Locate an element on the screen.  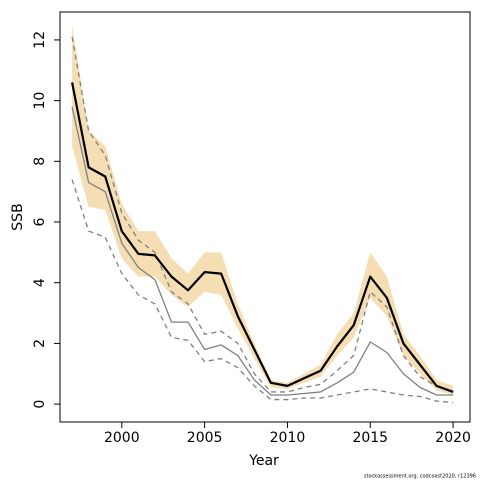
x-tick-label: 2010 is located at coordinates (288, 438).